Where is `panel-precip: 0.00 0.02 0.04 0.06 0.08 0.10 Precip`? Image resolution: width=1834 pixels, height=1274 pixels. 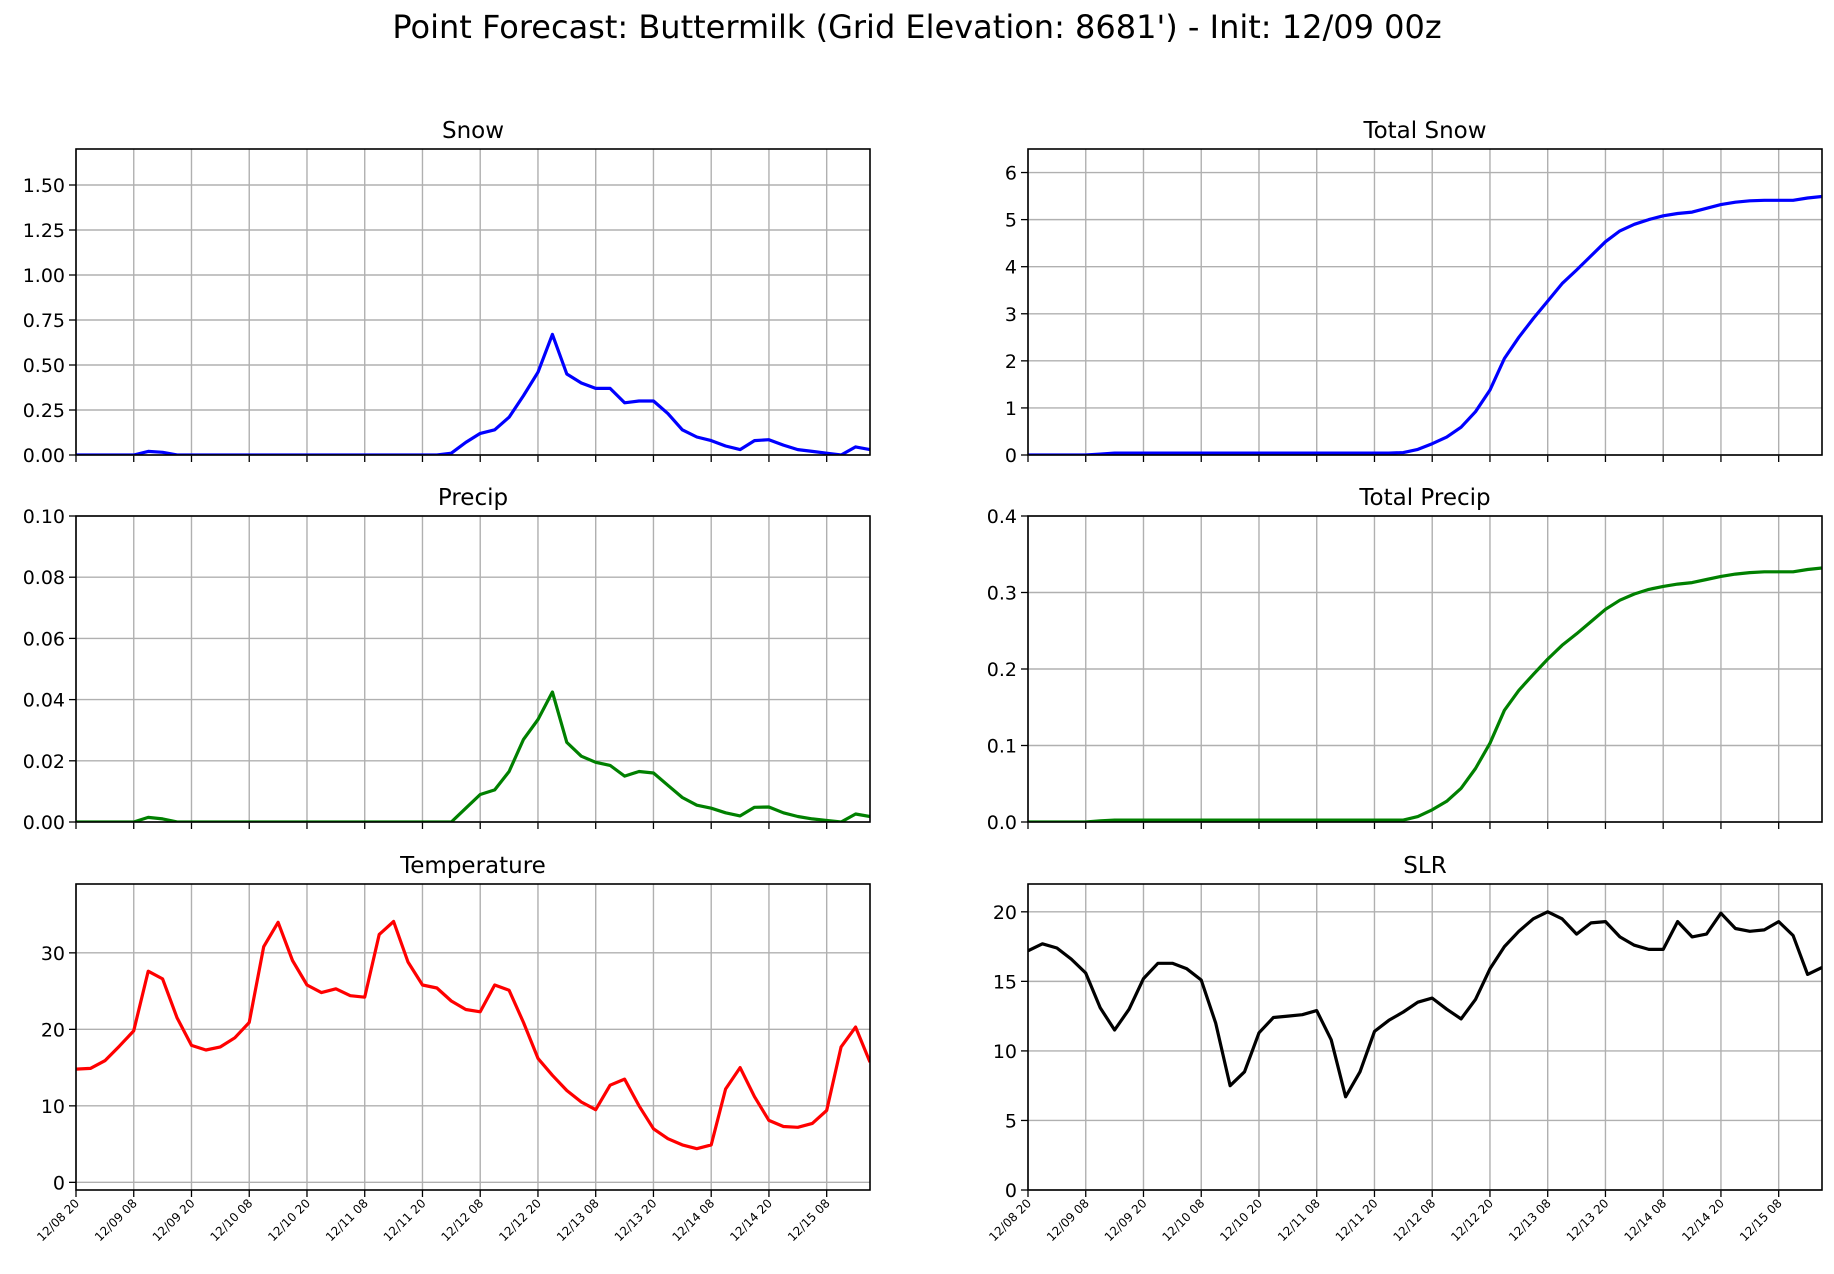
panel-precip: 0.00 0.02 0.04 0.06 0.08 0.10 Precip is located at coordinates (447, 659).